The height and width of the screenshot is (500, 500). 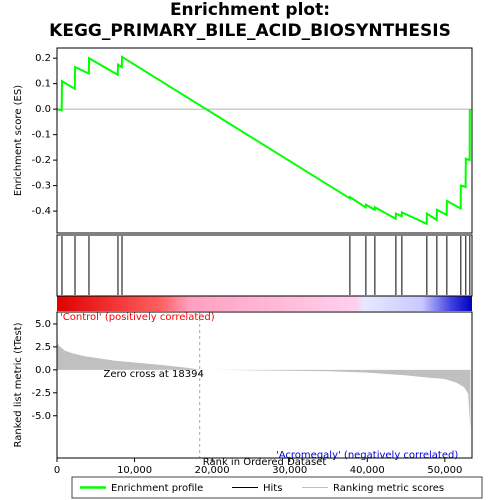 What do you see at coordinates (18, 140) in the screenshot?
I see `y-axis-label: Enrichment score (ES)` at bounding box center [18, 140].